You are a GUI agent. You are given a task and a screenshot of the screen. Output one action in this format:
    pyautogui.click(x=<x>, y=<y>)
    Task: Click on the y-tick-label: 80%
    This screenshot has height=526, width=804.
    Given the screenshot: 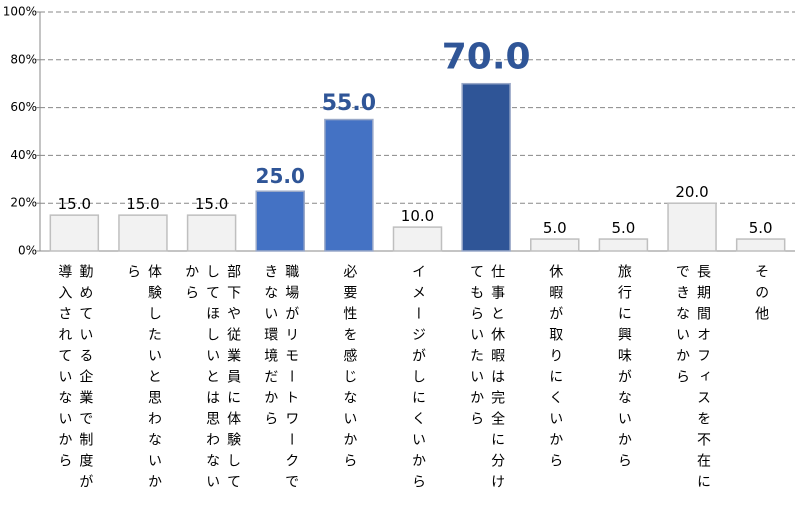 What is the action you would take?
    pyautogui.click(x=23, y=59)
    